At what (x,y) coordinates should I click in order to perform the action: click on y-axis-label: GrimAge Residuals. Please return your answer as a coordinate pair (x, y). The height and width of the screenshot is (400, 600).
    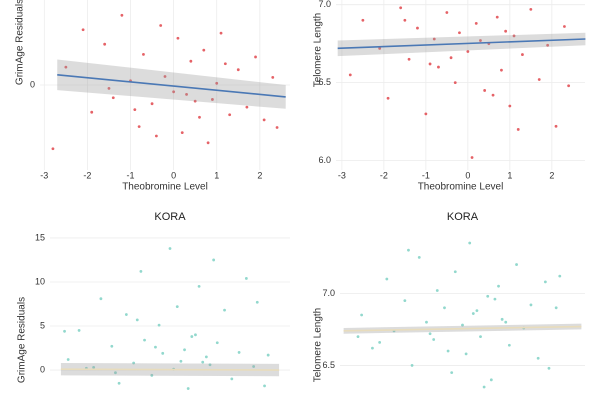
    Looking at the image, I should click on (20, 42).